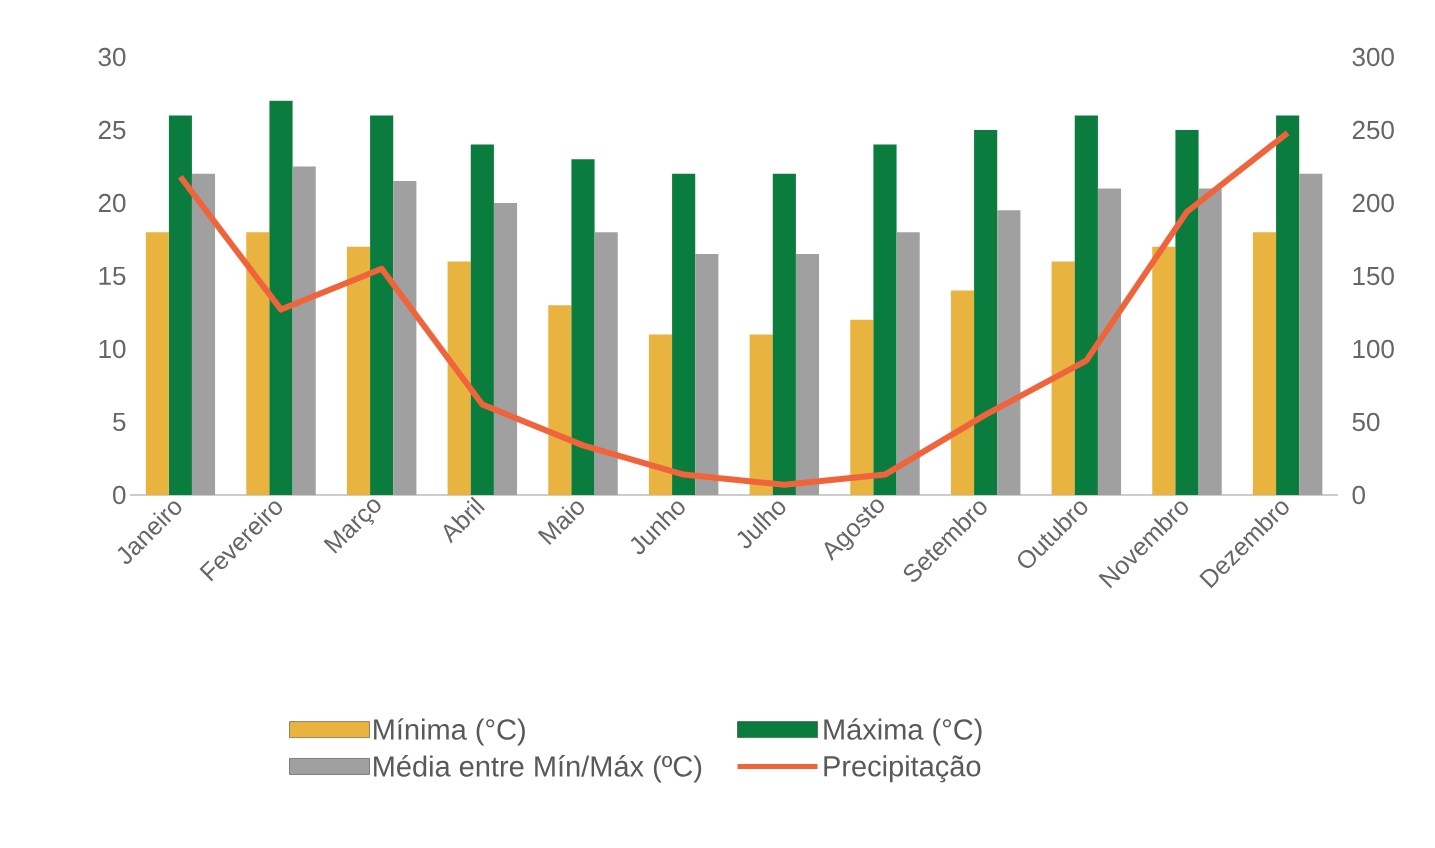 The width and height of the screenshot is (1435, 848). I want to click on legend-label: Mínima (°C), so click(449, 732).